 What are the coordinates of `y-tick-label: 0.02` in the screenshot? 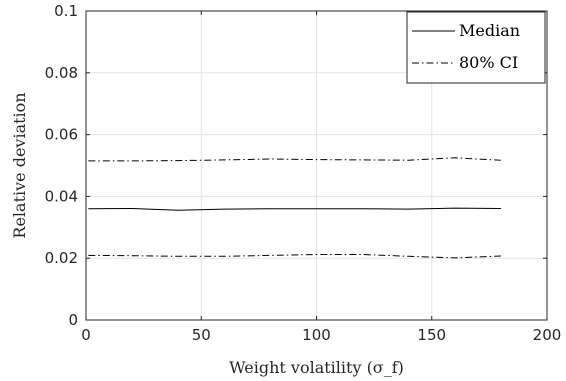 It's located at (61, 258).